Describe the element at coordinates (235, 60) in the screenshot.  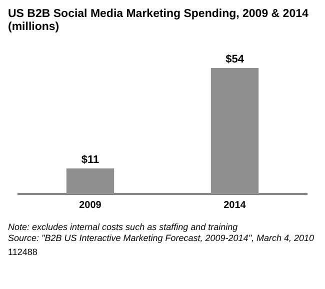
I see `data-label: $54` at that location.